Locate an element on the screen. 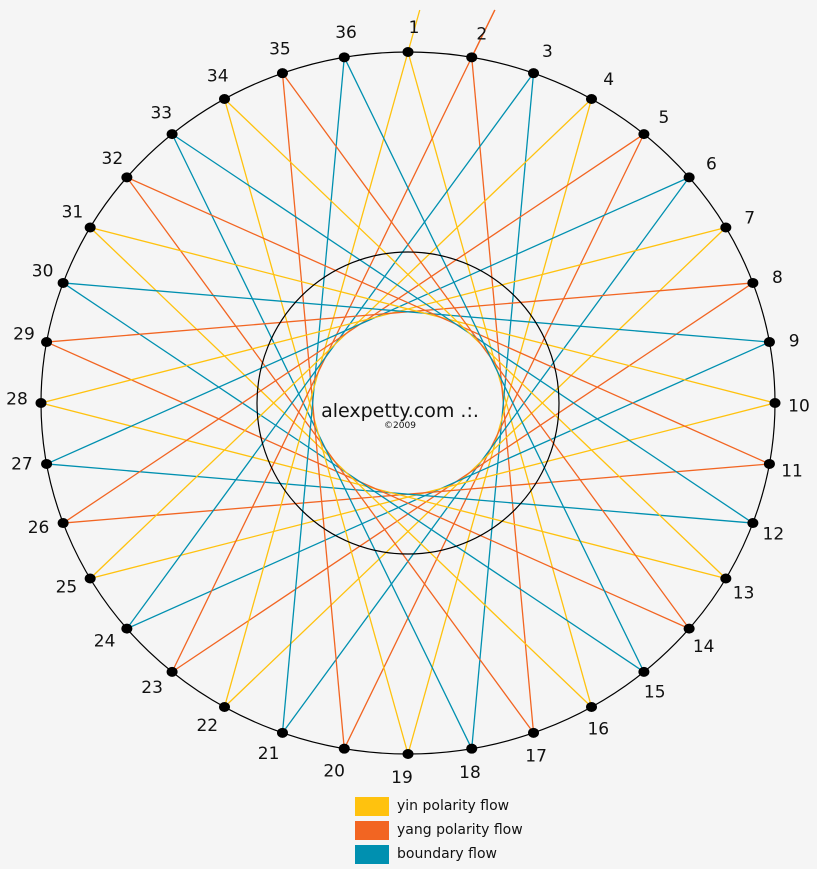 This screenshot has width=817, height=869. point-label: 5 is located at coordinates (664, 118).